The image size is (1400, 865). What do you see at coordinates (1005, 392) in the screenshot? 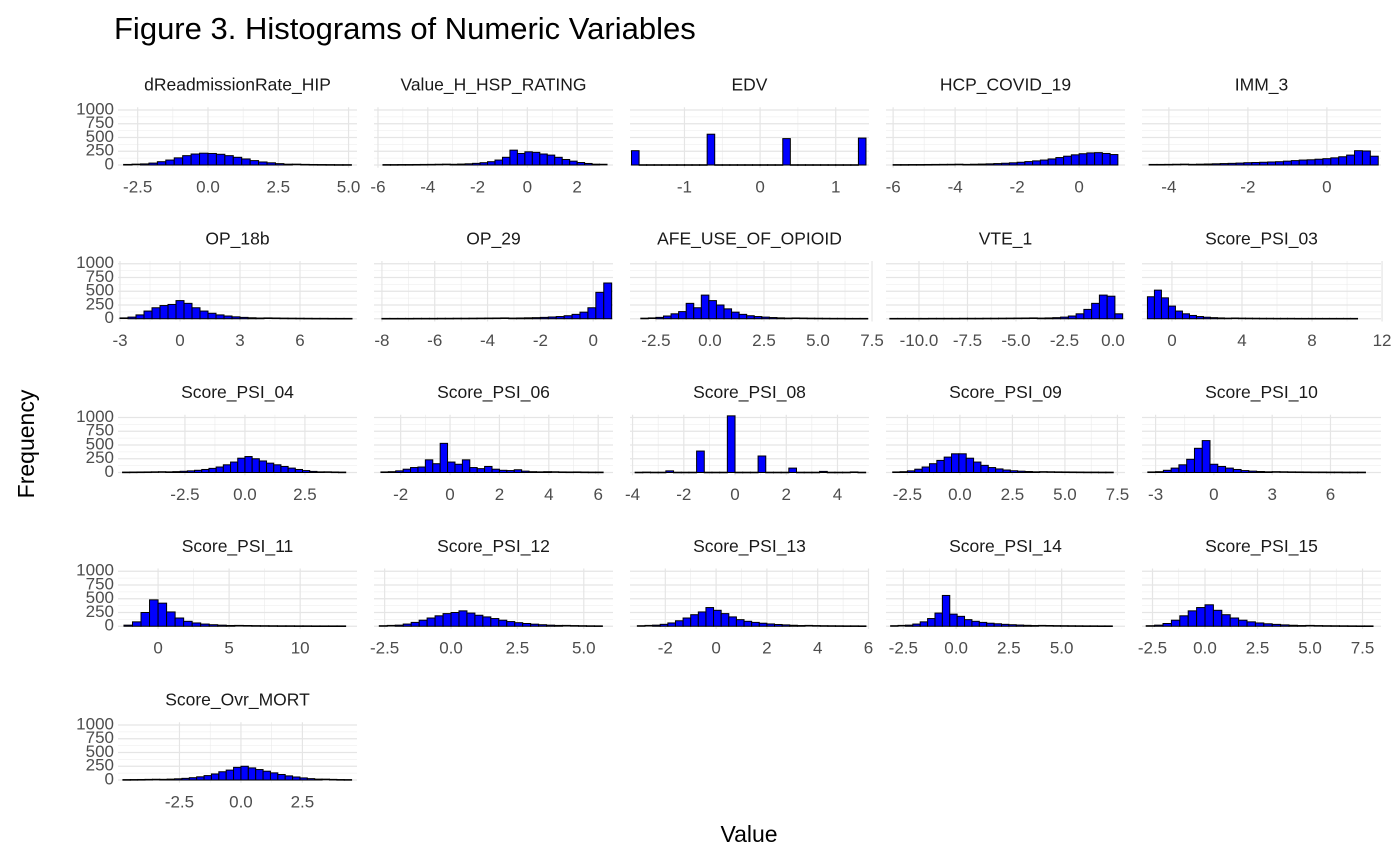
I see `facet-title: Score_PSI_09` at bounding box center [1005, 392].